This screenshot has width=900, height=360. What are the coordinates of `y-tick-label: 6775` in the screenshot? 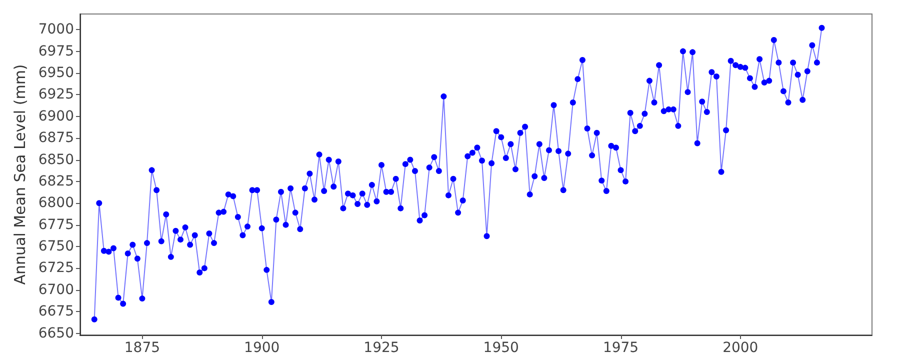 It's located at (56, 224).